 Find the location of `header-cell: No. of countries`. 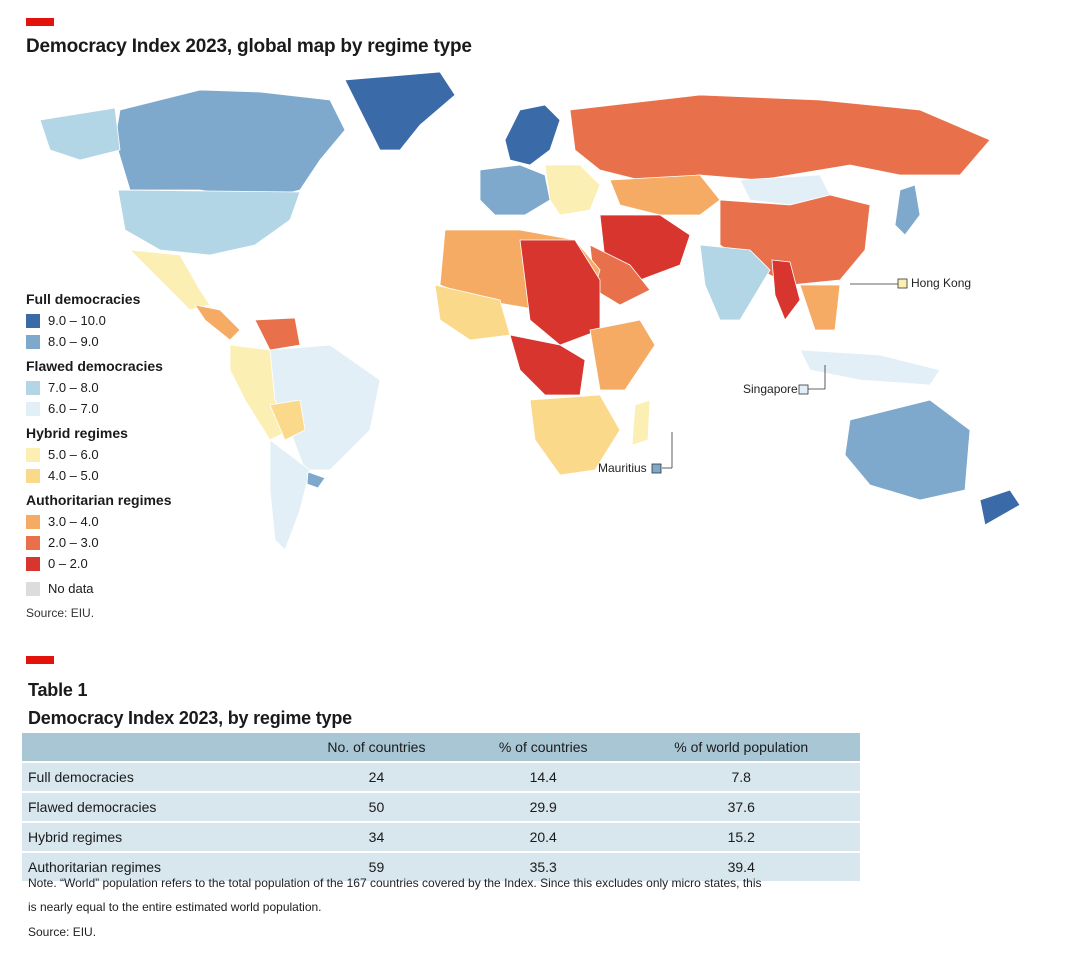

header-cell: No. of countries is located at coordinates (376, 747).